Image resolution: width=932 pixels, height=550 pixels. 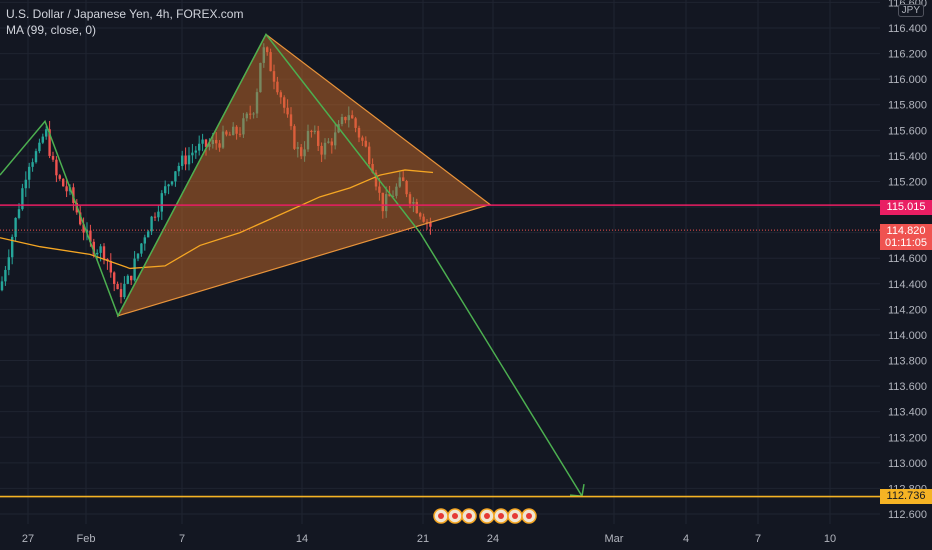 What do you see at coordinates (906, 207) in the screenshot?
I see `resistance-price-tag: 115.015` at bounding box center [906, 207].